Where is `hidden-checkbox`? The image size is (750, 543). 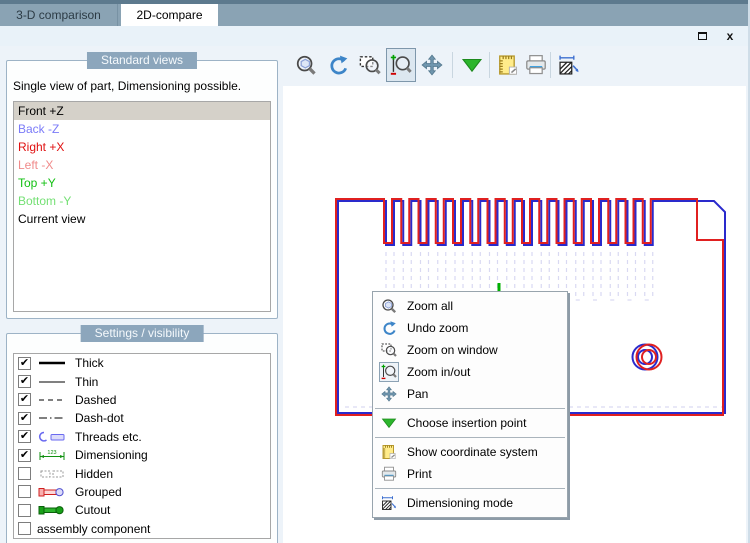
hidden-checkbox is located at coordinates (24, 474).